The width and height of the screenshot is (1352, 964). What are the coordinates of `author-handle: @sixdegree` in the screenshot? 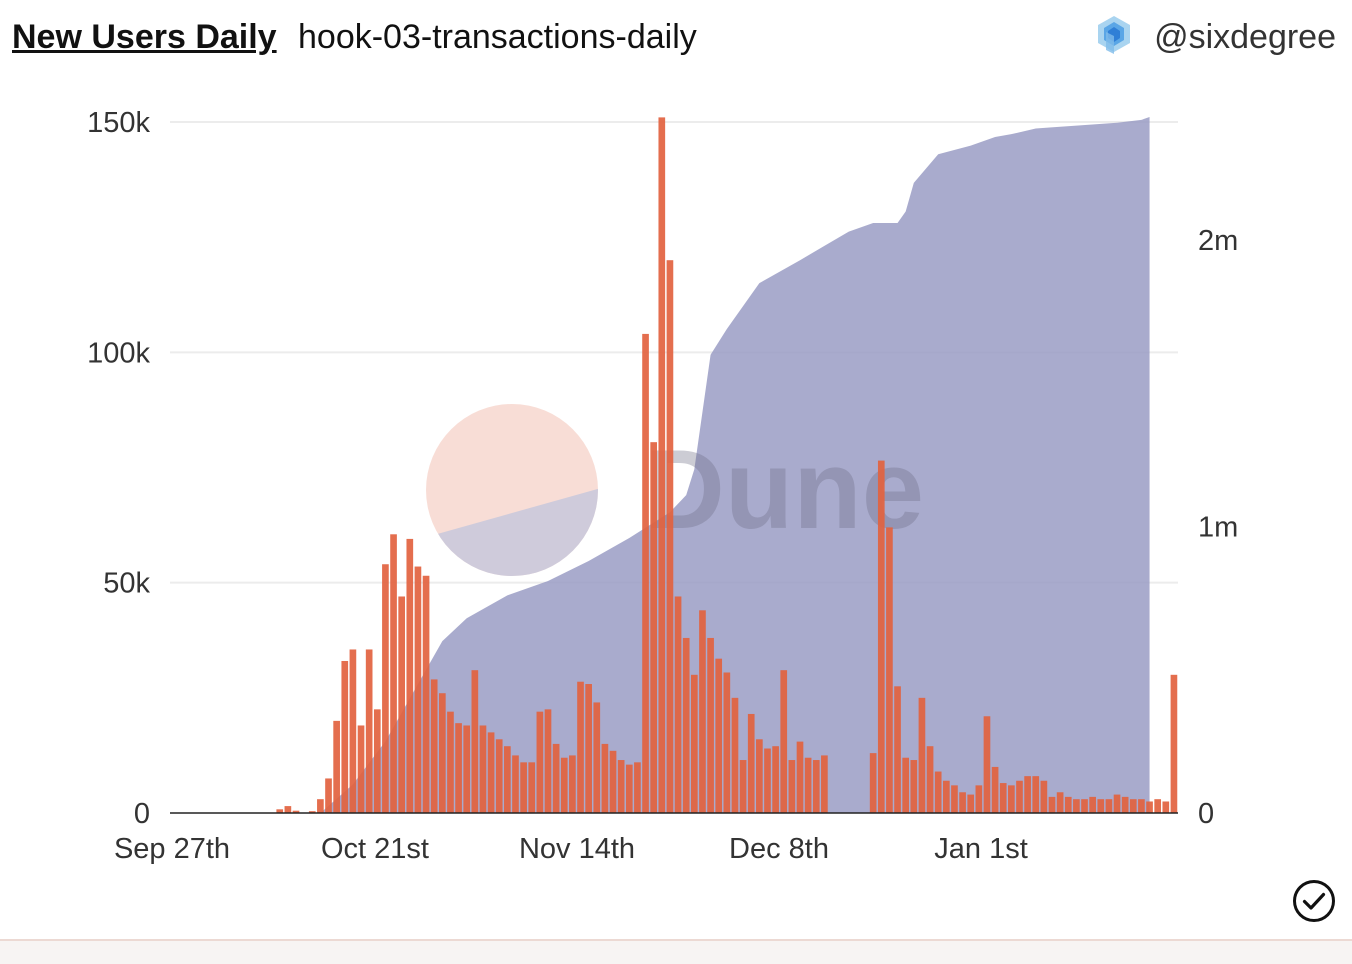 It's located at (1245, 37).